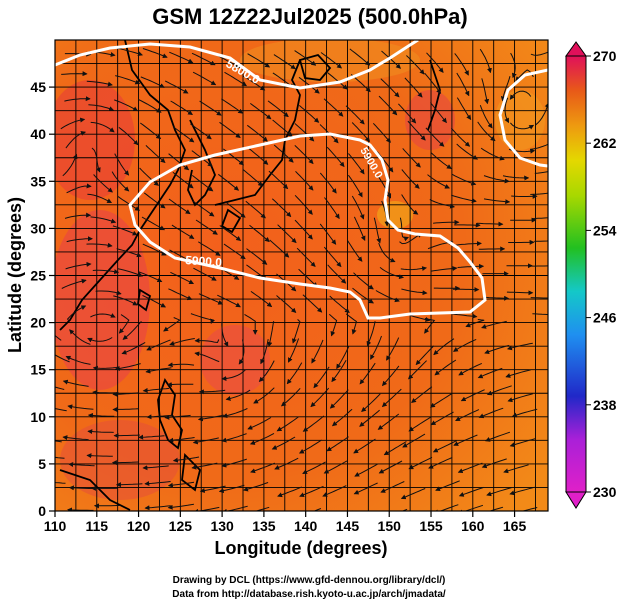  Describe the element at coordinates (38, 134) in the screenshot. I see `y-tick-label: 40` at that location.